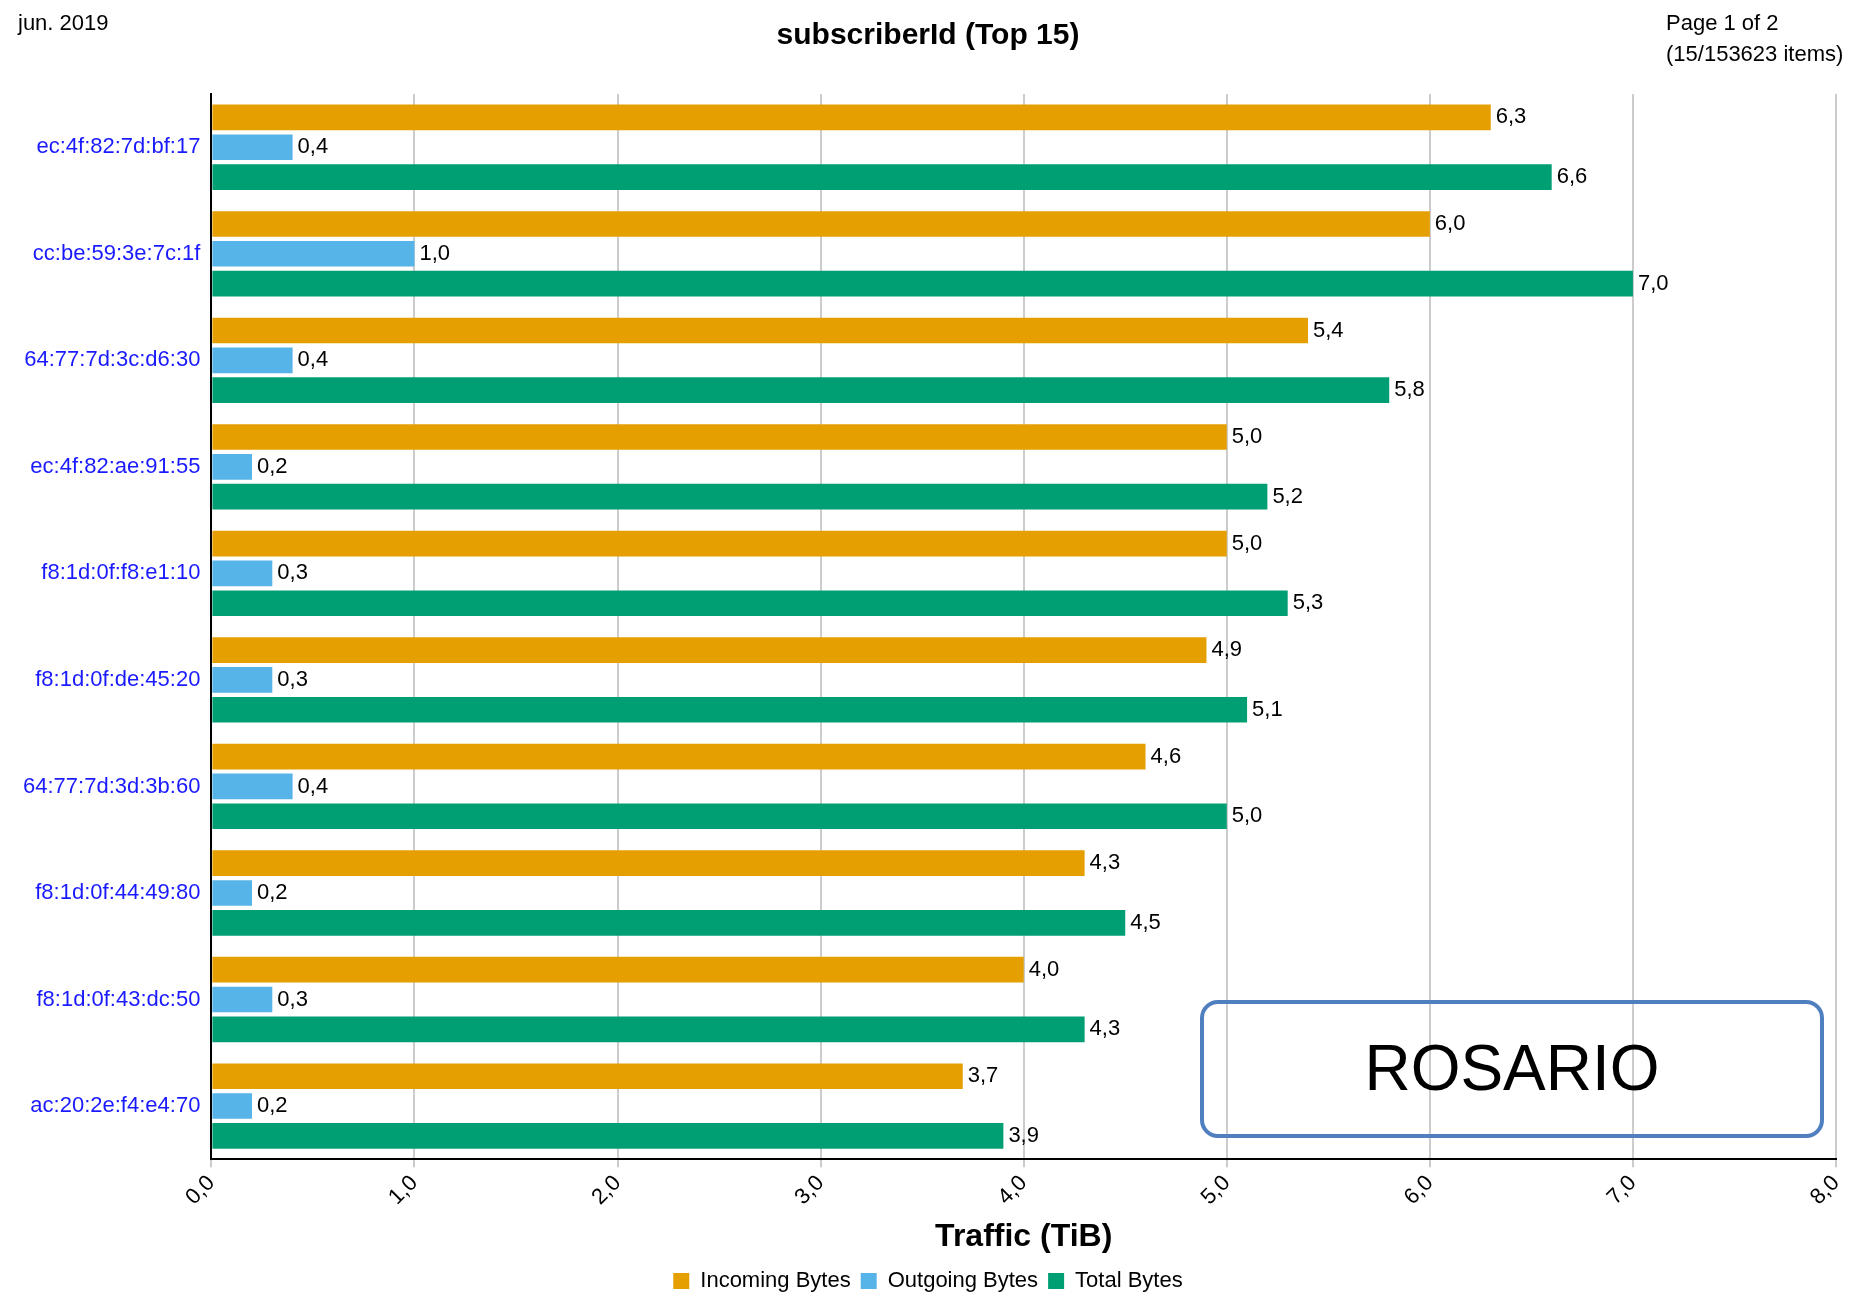 This screenshot has height=1312, width=1866. Describe the element at coordinates (112, 785) in the screenshot. I see `y-tick-label: 64:77:7d:3d:3b:60` at that location.